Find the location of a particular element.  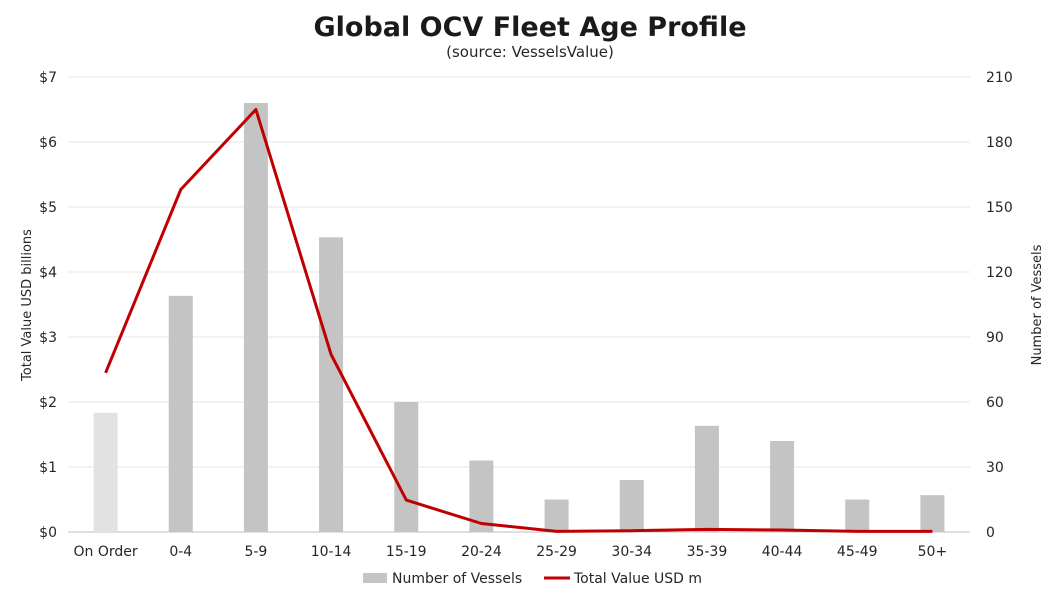

right-axis-ticks: 0 30 60 90 120 150 180 210 is located at coordinates (999, 305).